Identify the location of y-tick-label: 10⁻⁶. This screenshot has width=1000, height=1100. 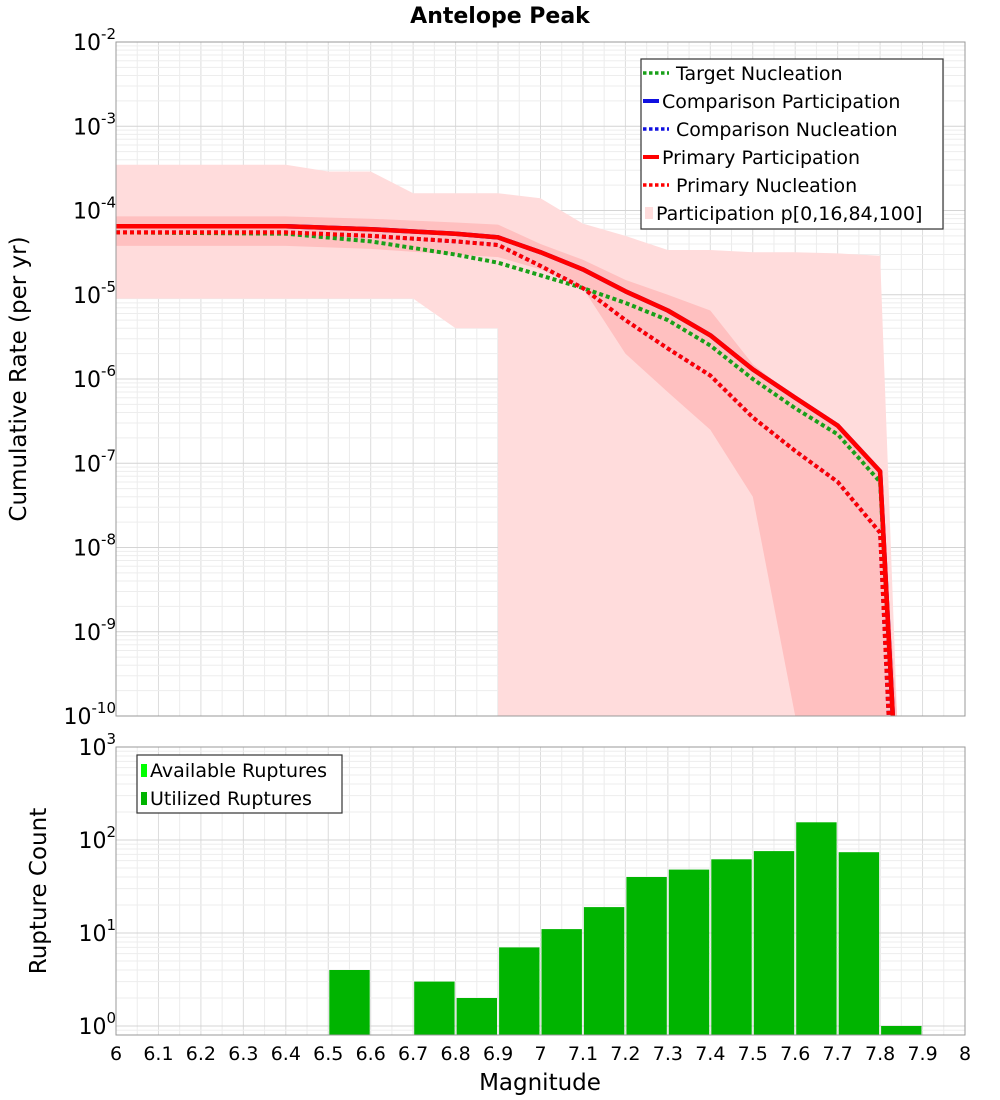
(94, 377).